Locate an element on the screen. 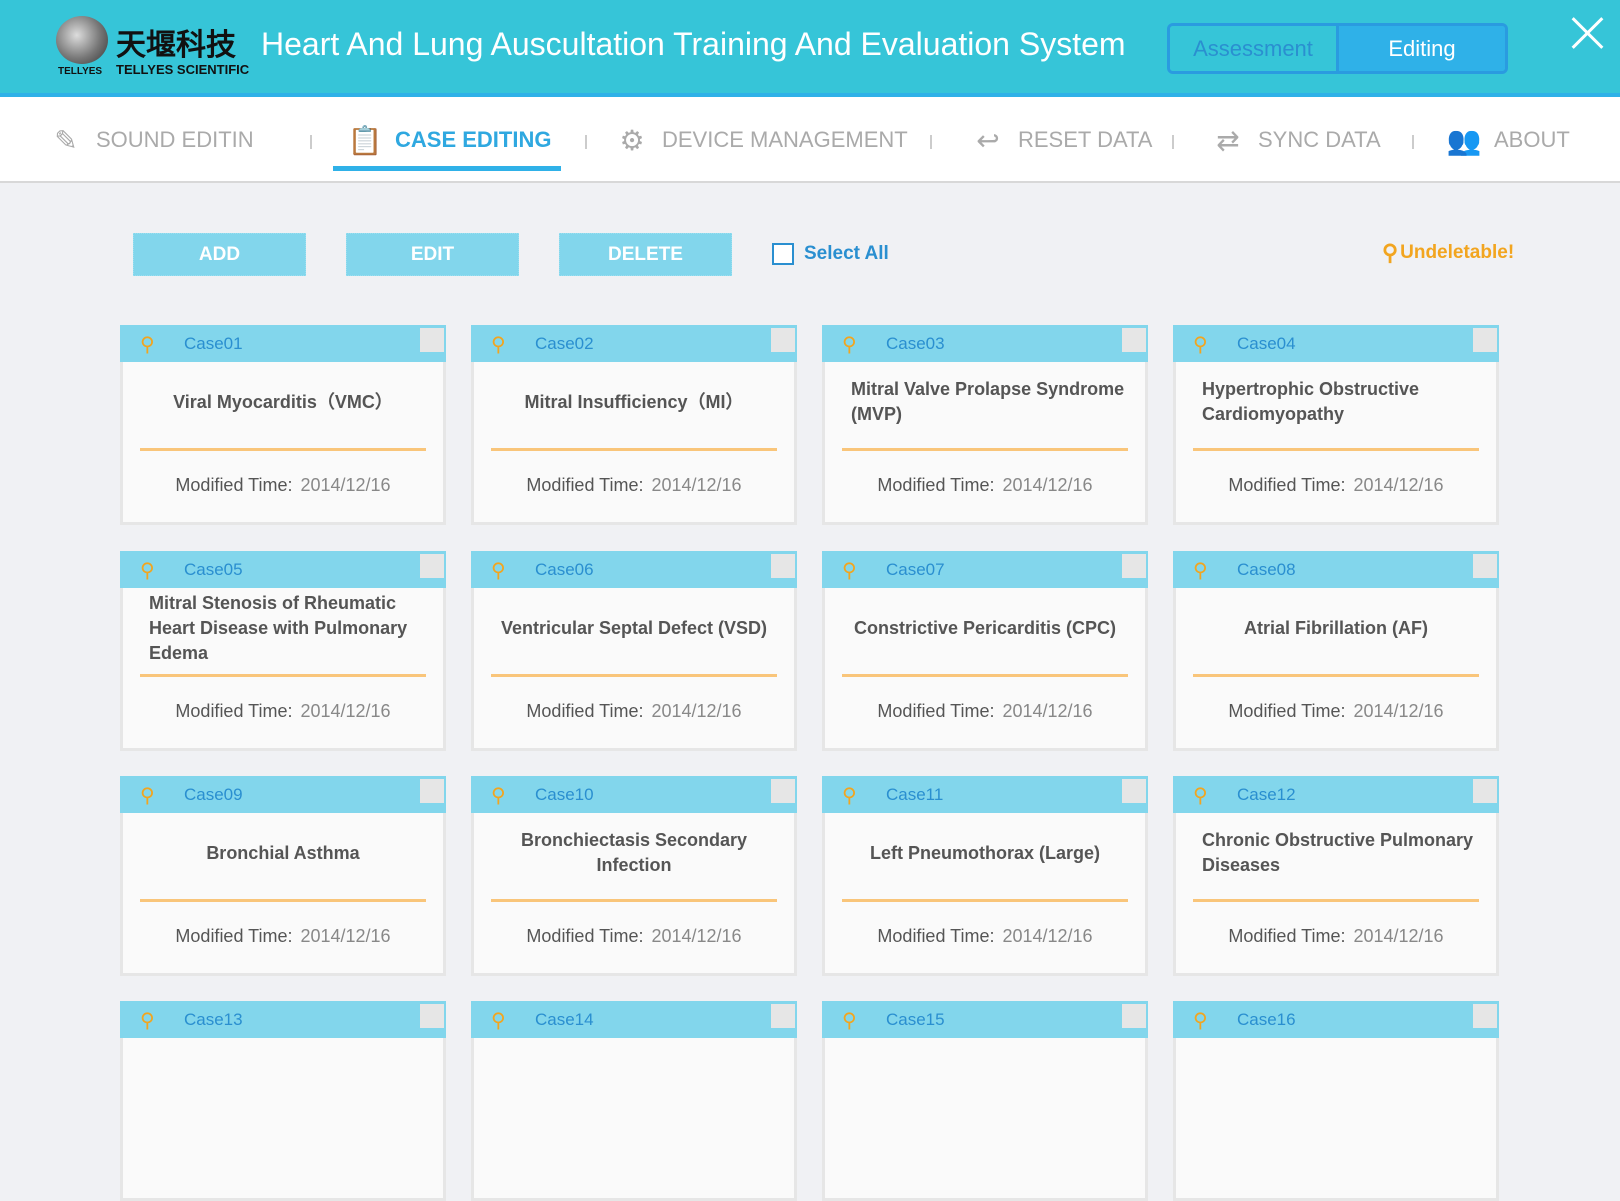 The image size is (1620, 1201). case-card: ⚲ Case14 is located at coordinates (634, 1101).